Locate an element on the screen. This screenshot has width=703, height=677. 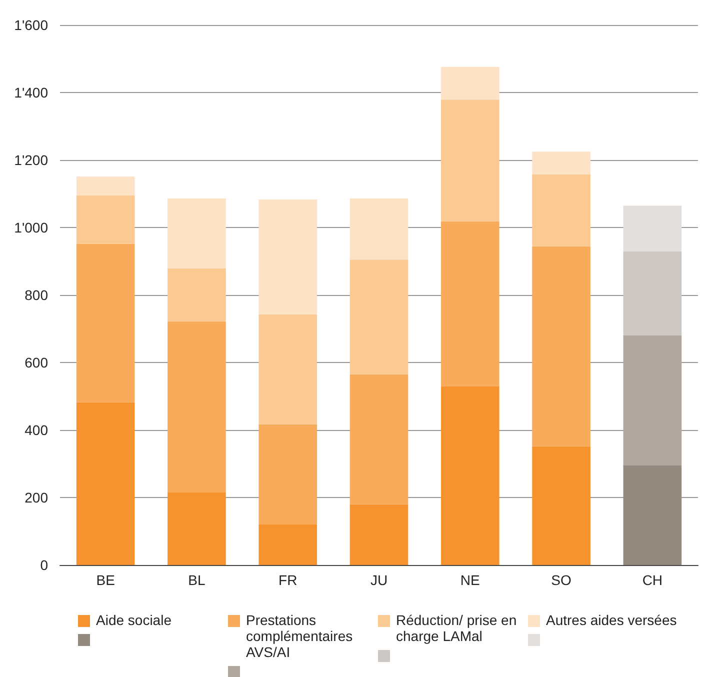
legend-label: Prestations complémentaires AVS/AI is located at coordinates (300, 636).